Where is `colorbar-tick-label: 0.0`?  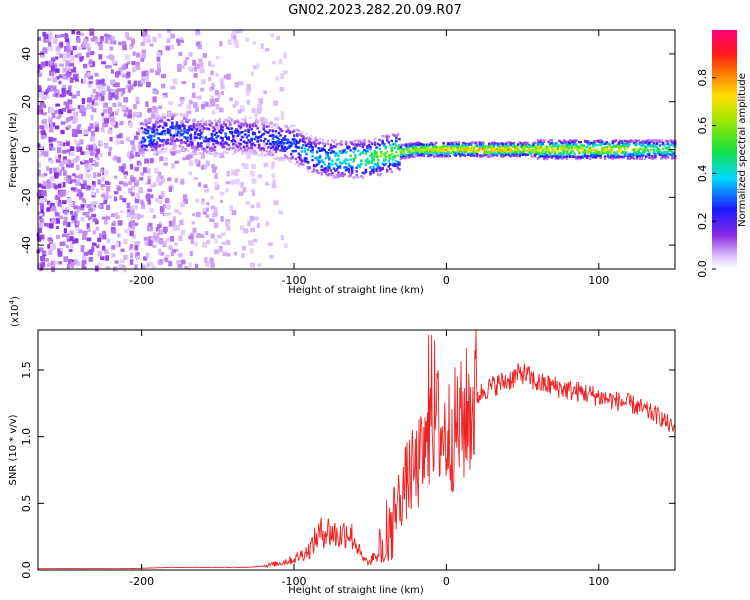 colorbar-tick-label: 0.0 is located at coordinates (702, 269).